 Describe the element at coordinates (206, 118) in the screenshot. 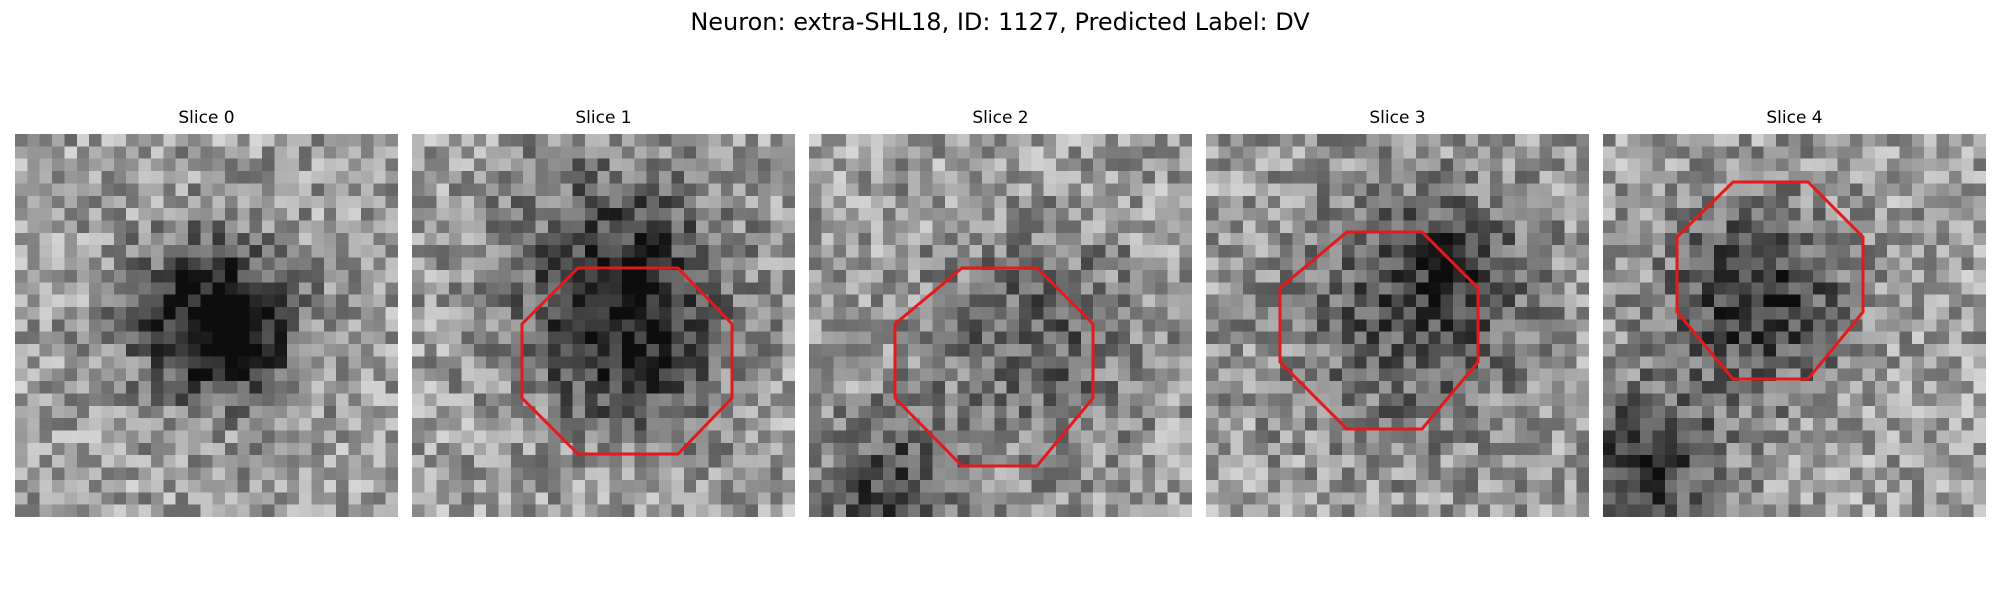

I see `slice-title-0: Slice 0` at that location.